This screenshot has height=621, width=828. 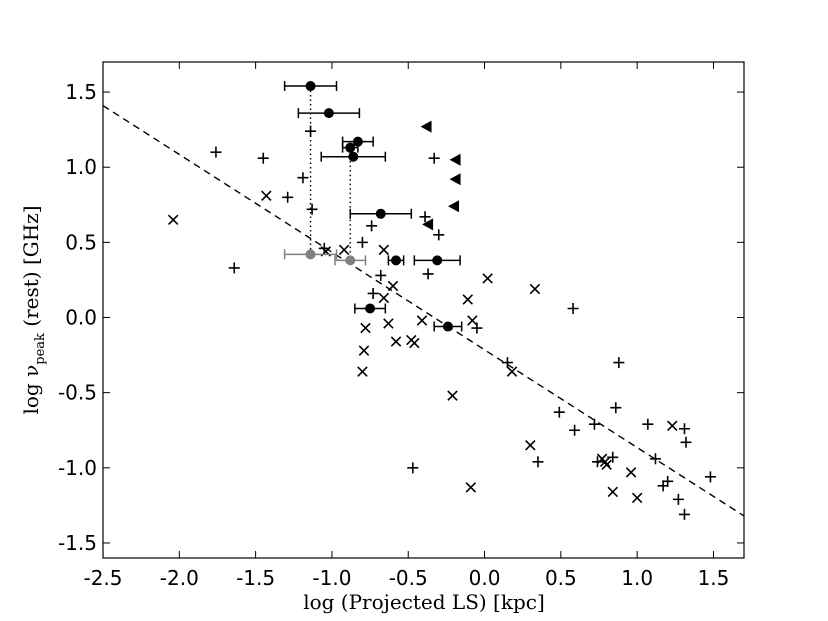 I want to click on y-tick-label: -1.0, so click(x=77, y=468).